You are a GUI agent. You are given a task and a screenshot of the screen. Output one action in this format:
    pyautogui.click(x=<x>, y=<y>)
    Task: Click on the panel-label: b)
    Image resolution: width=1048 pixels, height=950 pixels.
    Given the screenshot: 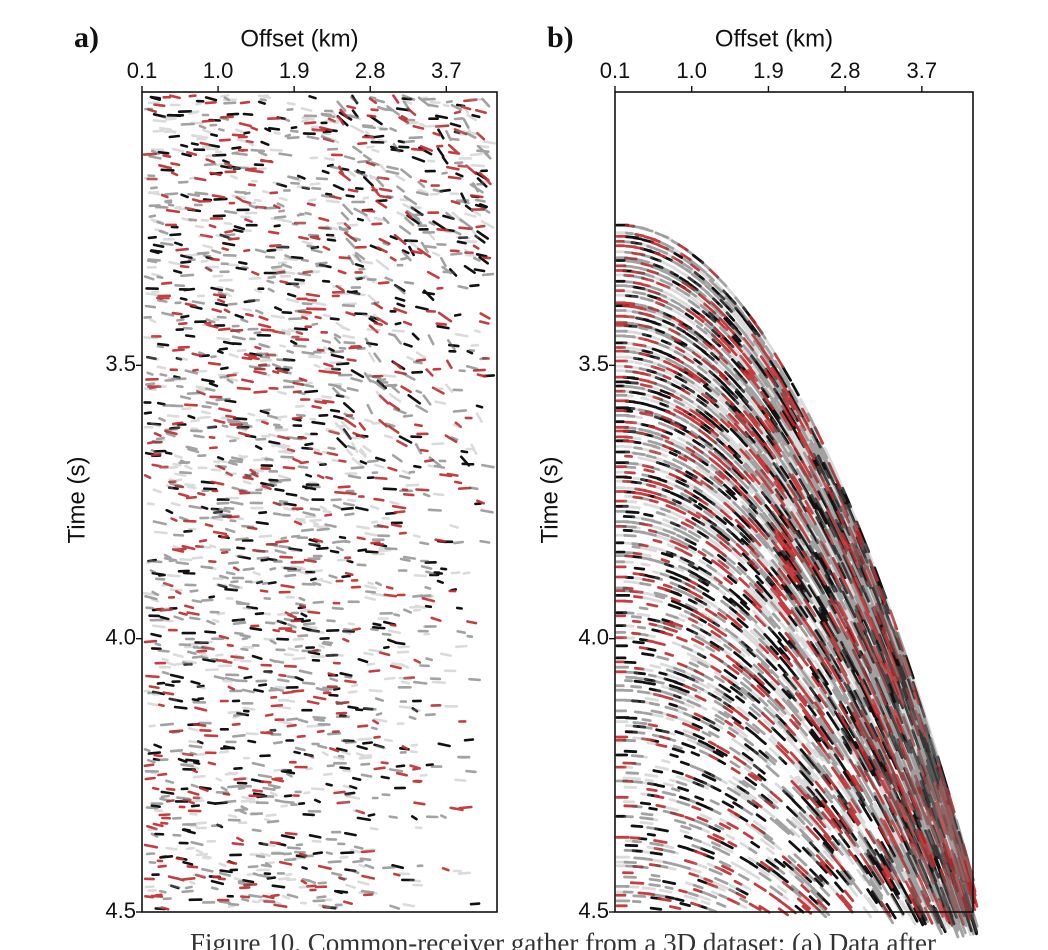 What is the action you would take?
    pyautogui.click(x=560, y=37)
    